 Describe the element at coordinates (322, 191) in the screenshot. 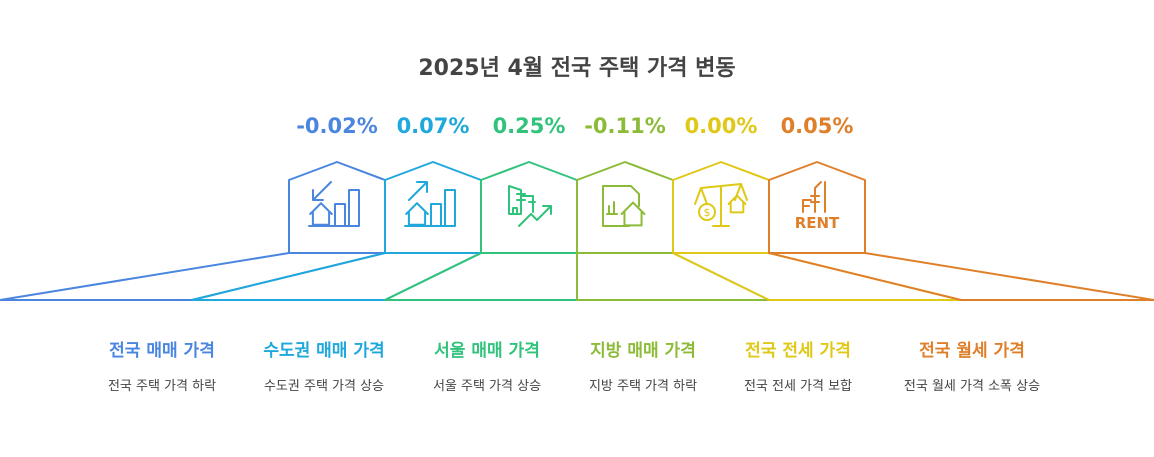

I see `arrow-down-icon` at that location.